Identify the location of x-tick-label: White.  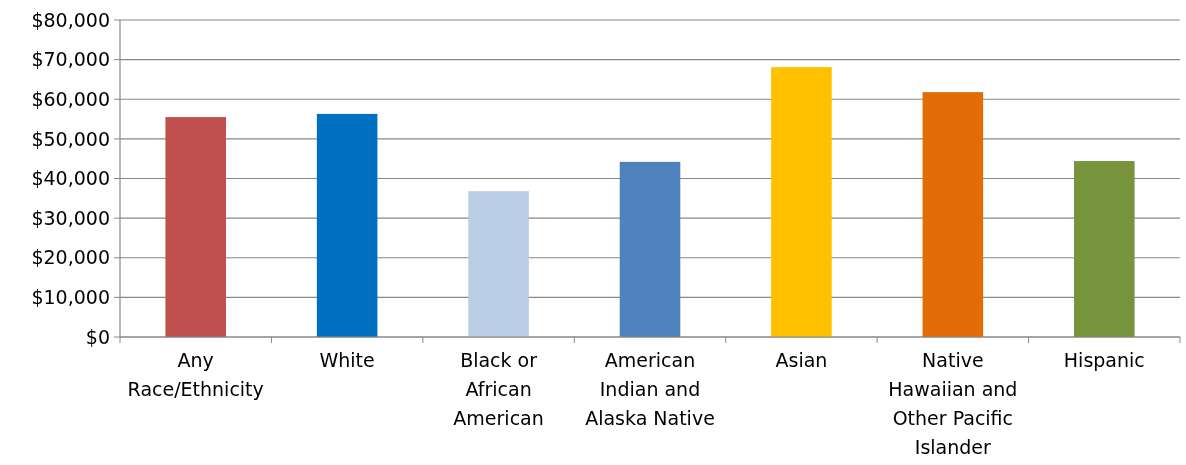
(347, 360).